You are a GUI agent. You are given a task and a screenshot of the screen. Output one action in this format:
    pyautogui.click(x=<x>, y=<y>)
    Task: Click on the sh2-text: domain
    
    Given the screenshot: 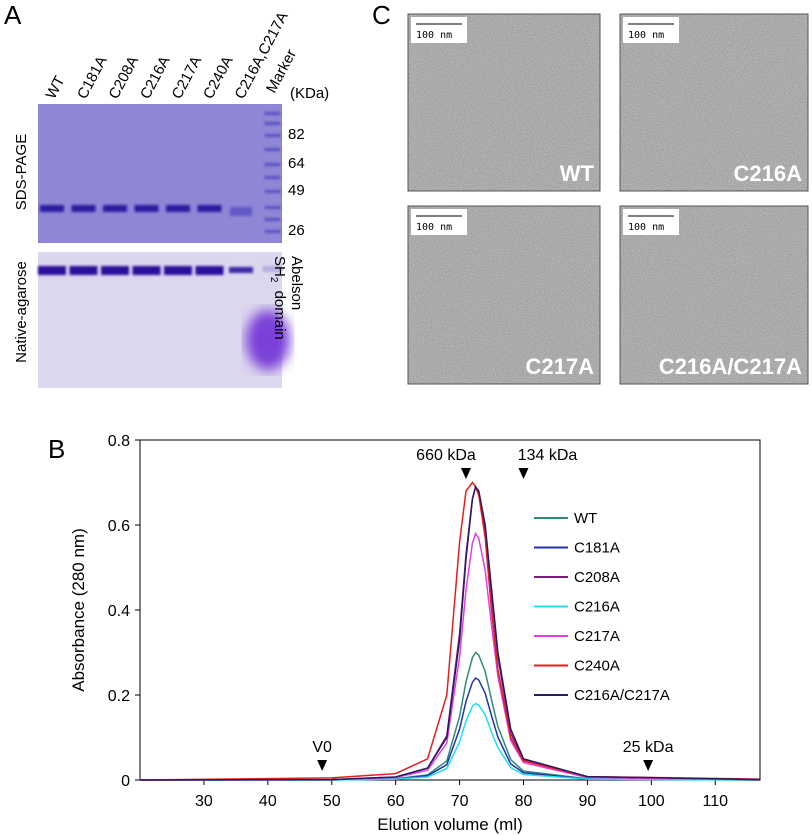 What is the action you would take?
    pyautogui.click(x=279, y=315)
    